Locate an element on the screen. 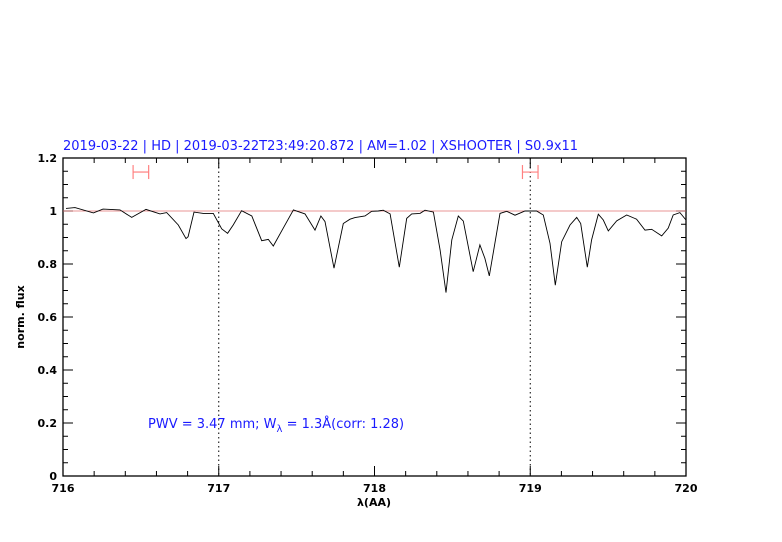 The height and width of the screenshot is (542, 782). y-tick-label: 0 is located at coordinates (53, 476).